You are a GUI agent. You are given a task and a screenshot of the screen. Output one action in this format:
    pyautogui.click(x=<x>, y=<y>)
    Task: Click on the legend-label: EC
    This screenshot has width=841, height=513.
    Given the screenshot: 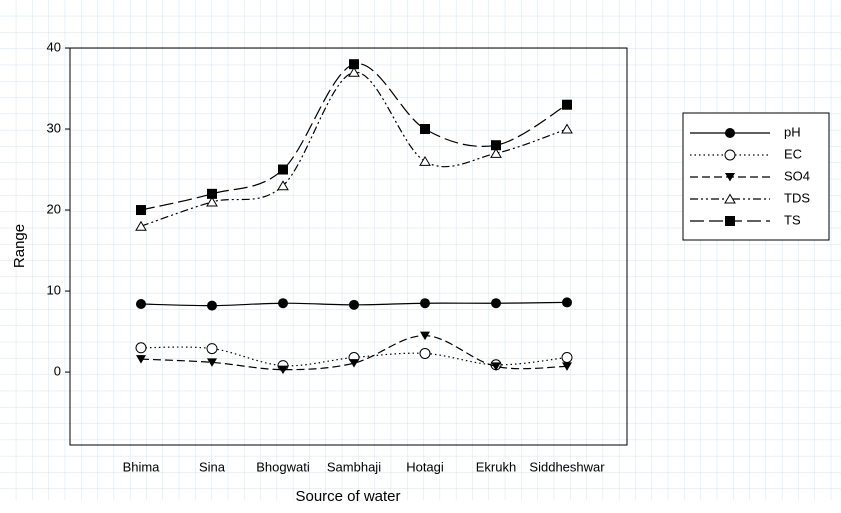 What is the action you would take?
    pyautogui.click(x=793, y=153)
    